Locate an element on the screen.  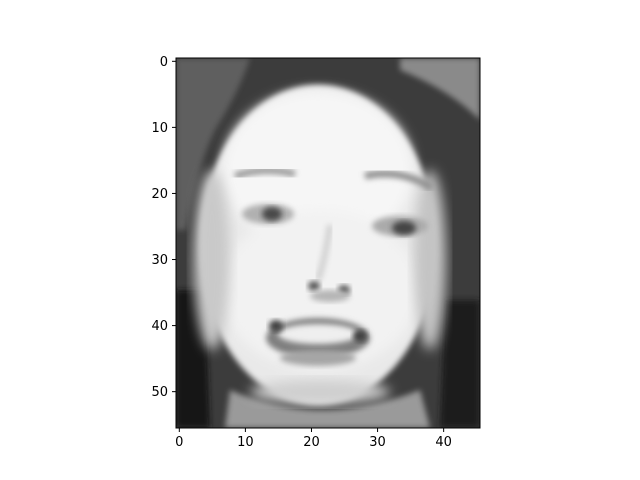
y-tick-label: 30 is located at coordinates (159, 260).